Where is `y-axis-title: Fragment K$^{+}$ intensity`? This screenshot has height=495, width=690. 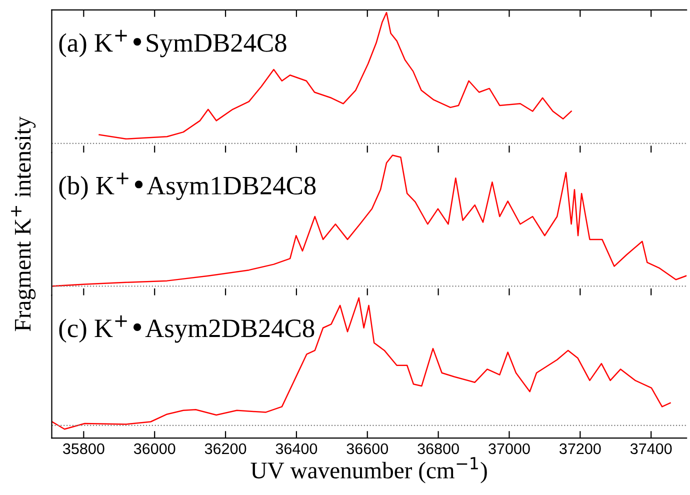 y-axis-title: Fragment K$^{+}$ intensity is located at coordinates (23, 224).